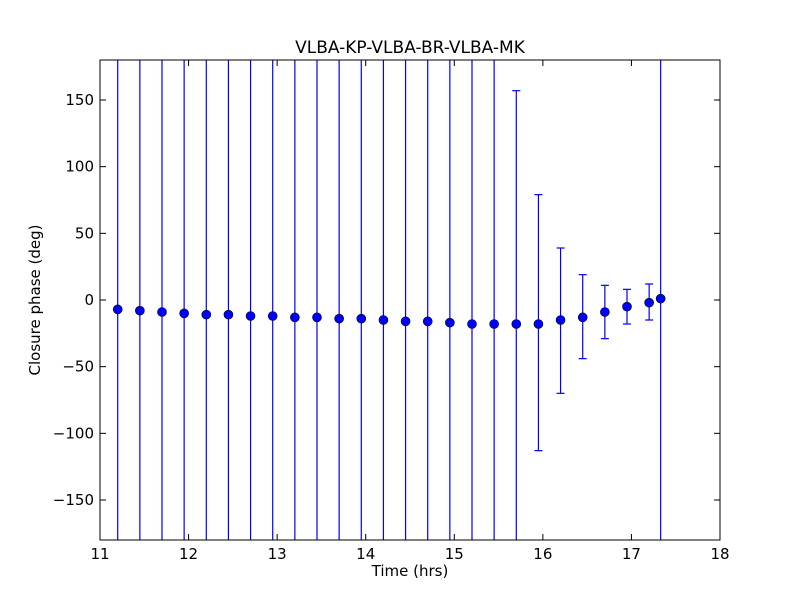  Describe the element at coordinates (79, 100) in the screenshot. I see `y-tick-label: 150` at that location.